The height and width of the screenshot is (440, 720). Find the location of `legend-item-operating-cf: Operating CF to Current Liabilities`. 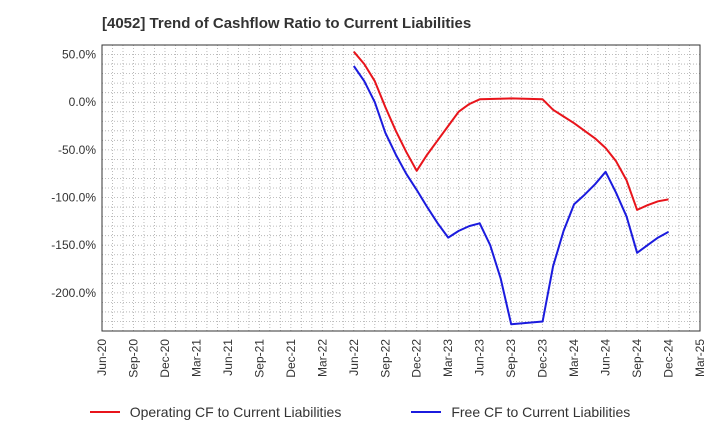

legend-item-operating-cf: Operating CF to Current Liabilities is located at coordinates (215, 412).